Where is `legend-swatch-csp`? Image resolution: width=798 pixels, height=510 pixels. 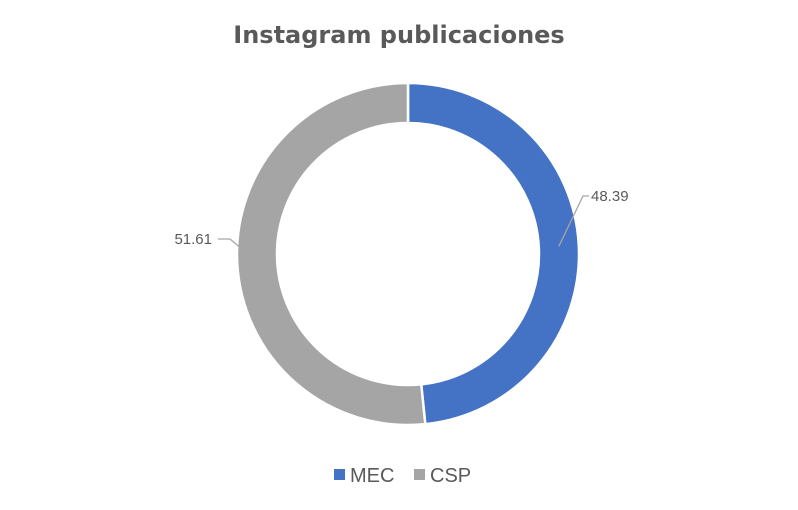
legend-swatch-csp is located at coordinates (419, 474).